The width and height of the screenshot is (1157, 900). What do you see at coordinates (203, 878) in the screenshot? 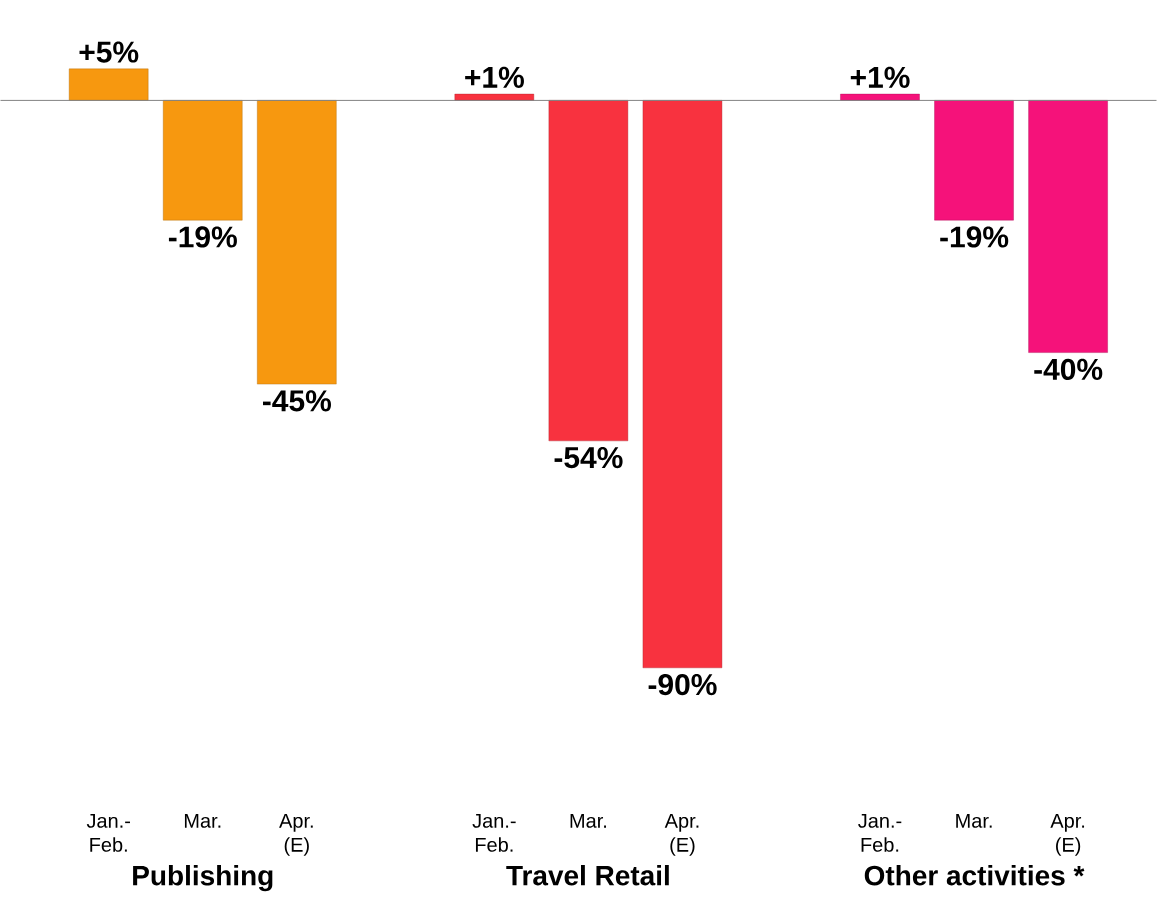
I see `text: Publishing` at bounding box center [203, 878].